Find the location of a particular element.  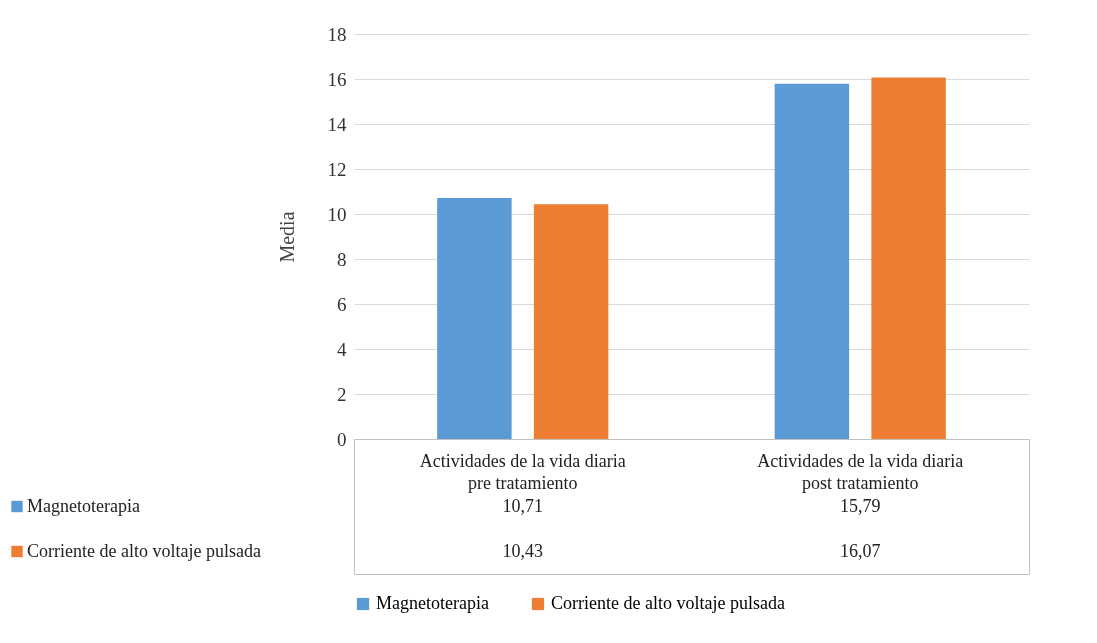

y-tick-label: 14 is located at coordinates (337, 124).